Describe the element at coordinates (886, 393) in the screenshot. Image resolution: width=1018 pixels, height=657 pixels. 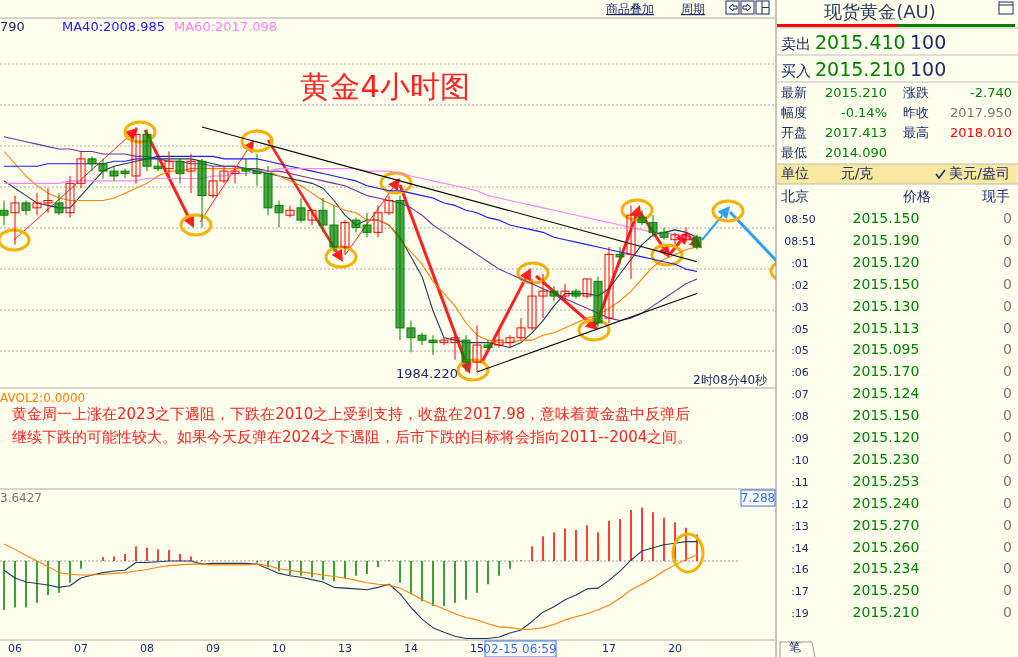
I see `text: 2015.124` at that location.